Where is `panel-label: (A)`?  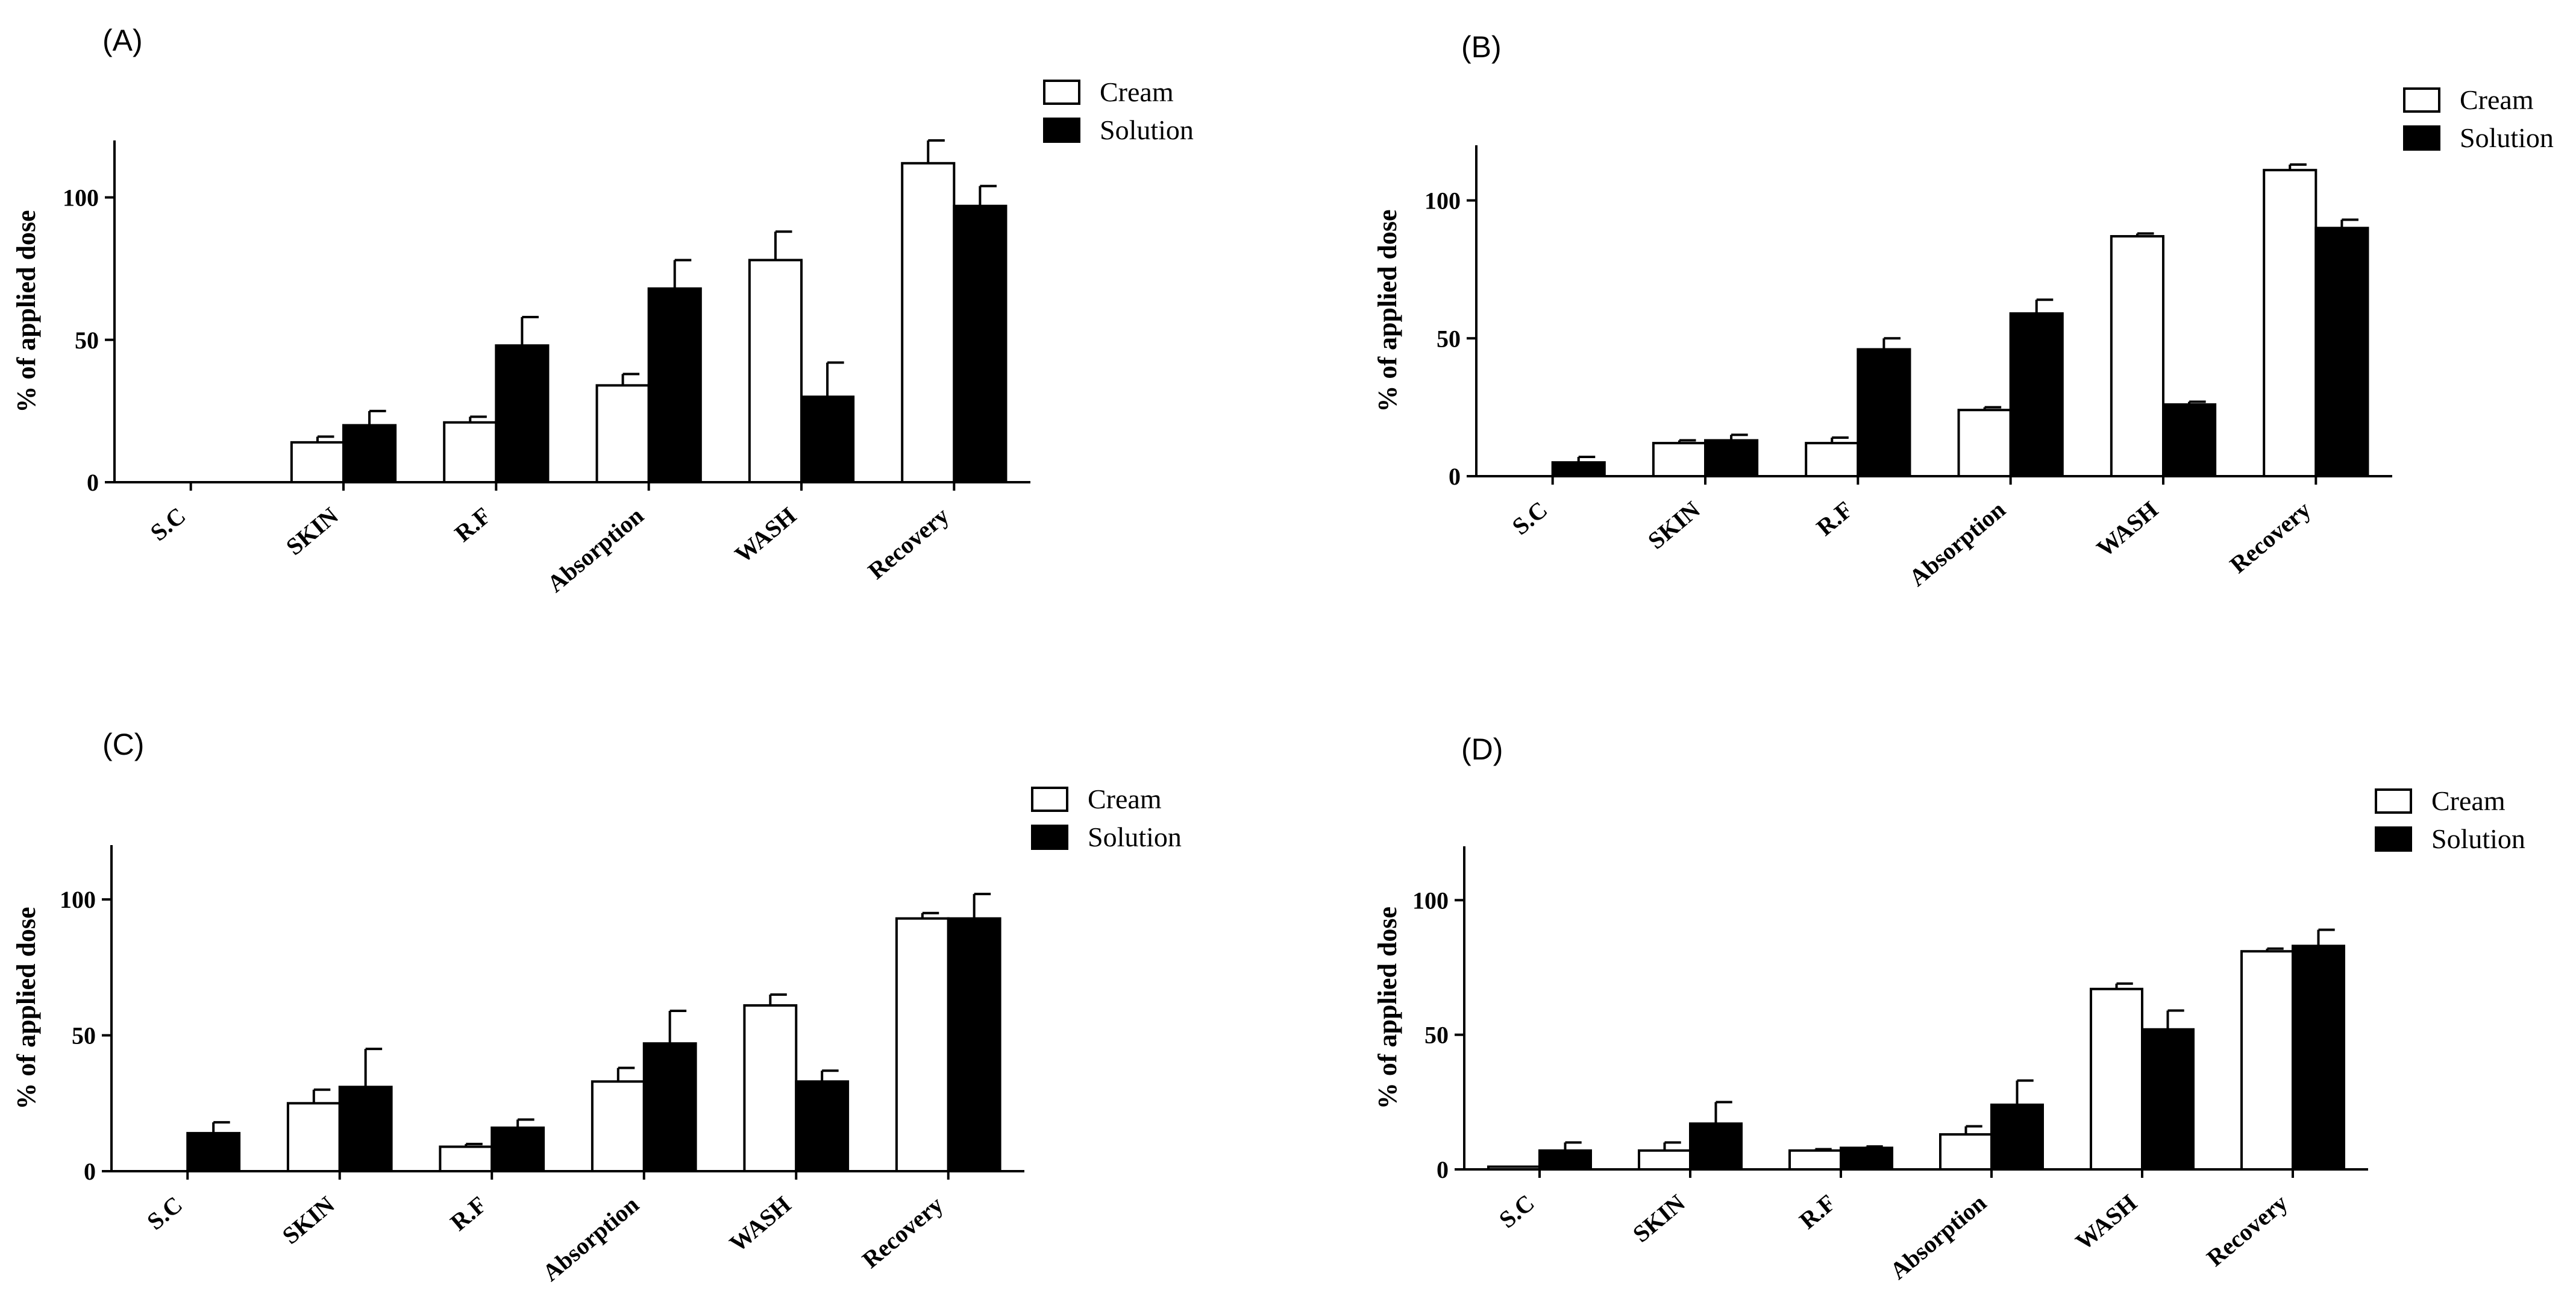 panel-label: (A) is located at coordinates (122, 40).